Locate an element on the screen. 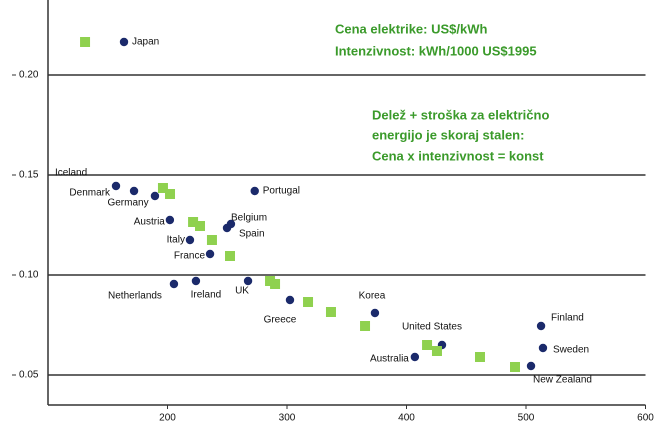  point-label: Belgium is located at coordinates (249, 218).